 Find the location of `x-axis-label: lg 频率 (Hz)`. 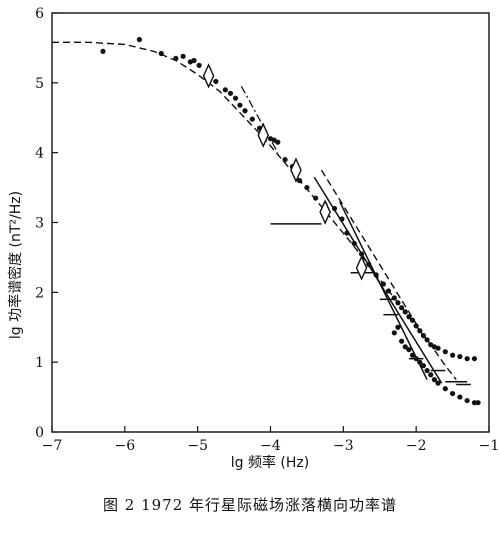

x-axis-label: lg 频率 (Hz) is located at coordinates (270, 463).